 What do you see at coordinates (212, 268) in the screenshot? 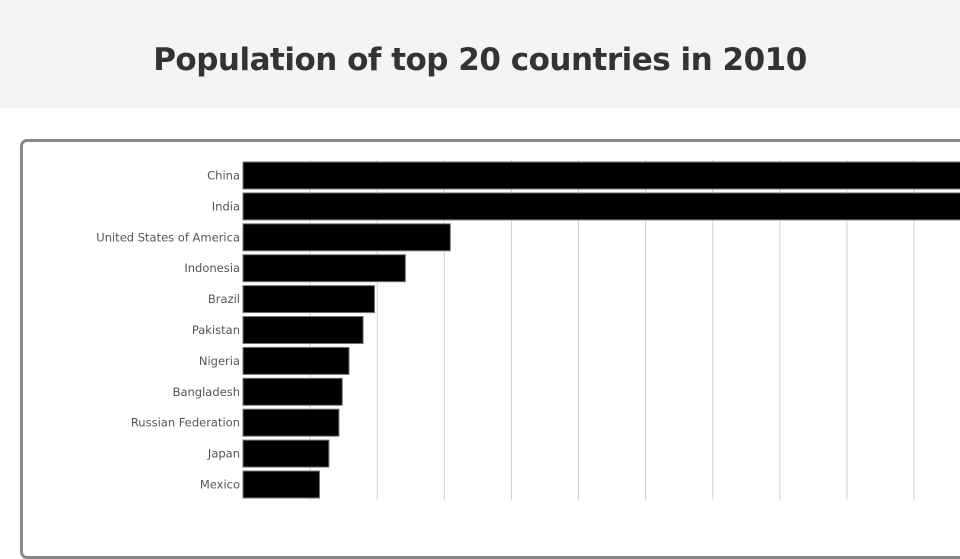
I see `category-label: Indonesia` at bounding box center [212, 268].